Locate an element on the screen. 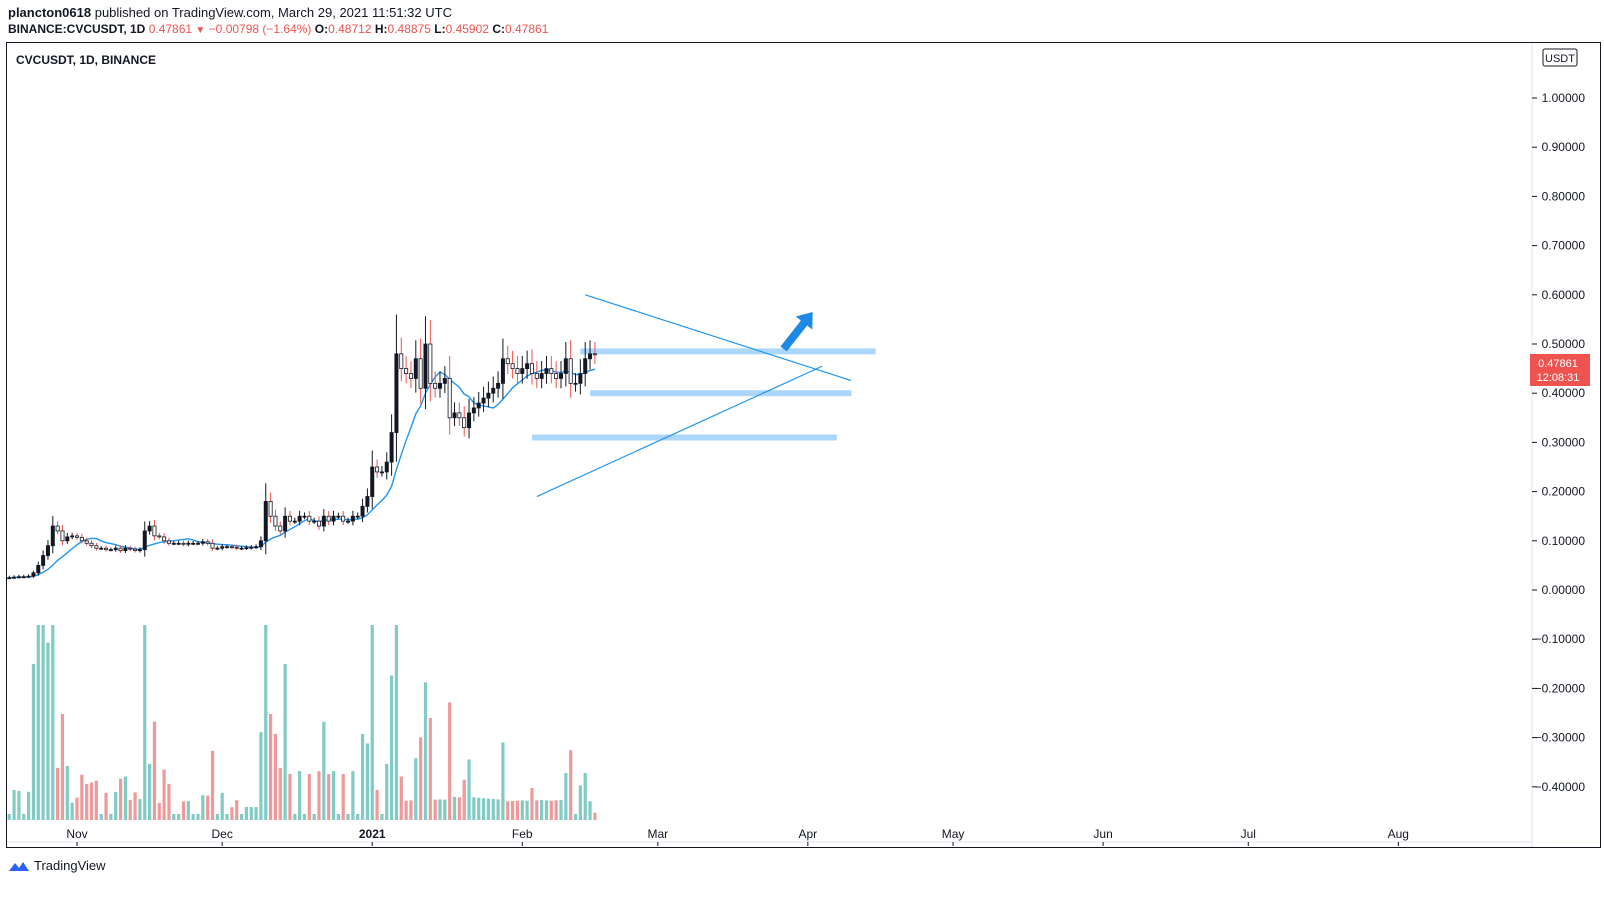 This screenshot has height=904, width=1604. time-tick-label: May is located at coordinates (953, 834).